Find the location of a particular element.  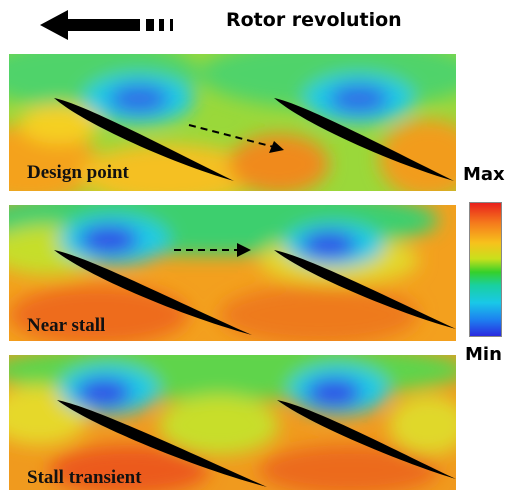

panel-label: Near stall is located at coordinates (66, 325).